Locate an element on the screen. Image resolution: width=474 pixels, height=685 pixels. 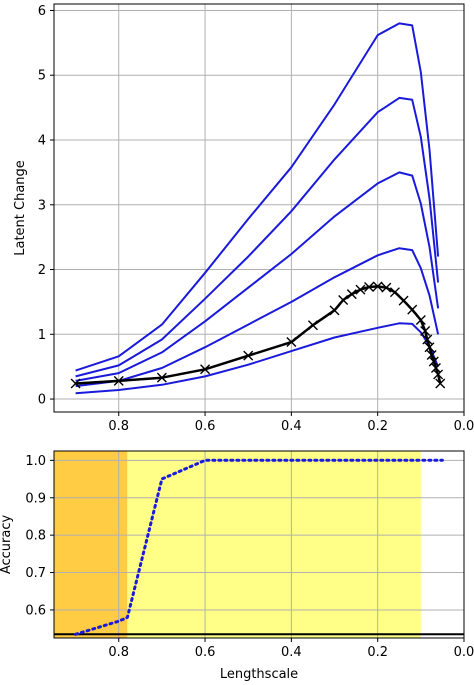
y-axis-label: Latent Change is located at coordinates (20, 208).